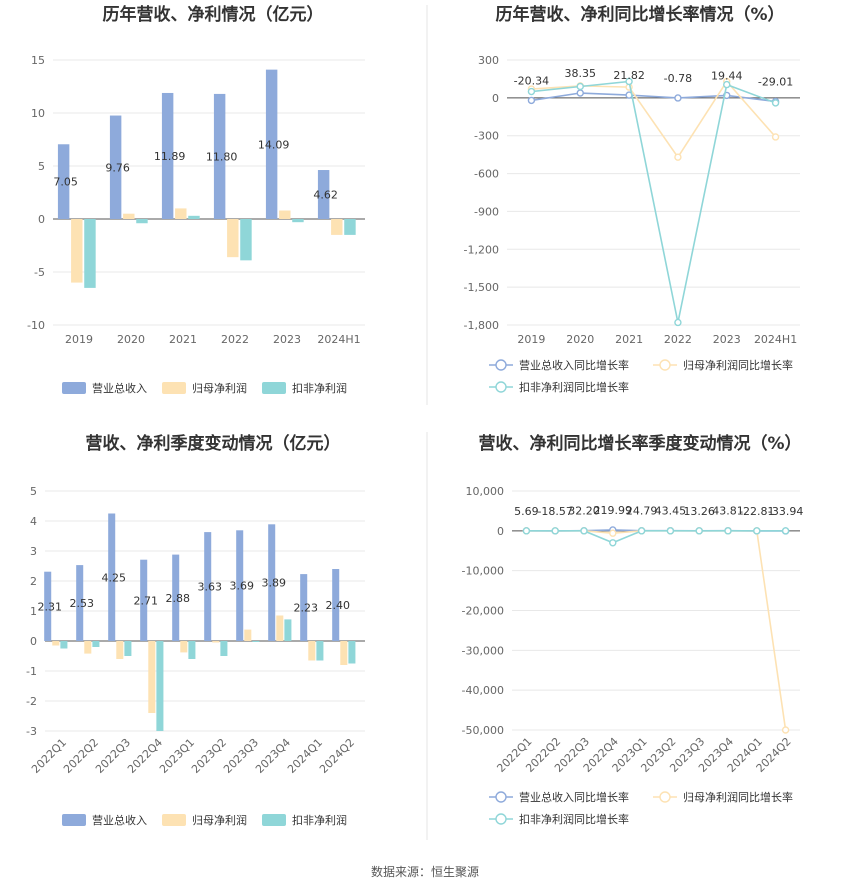 This screenshot has height=891, width=850. I want to click on x-tick-label: 2022, so click(235, 339).